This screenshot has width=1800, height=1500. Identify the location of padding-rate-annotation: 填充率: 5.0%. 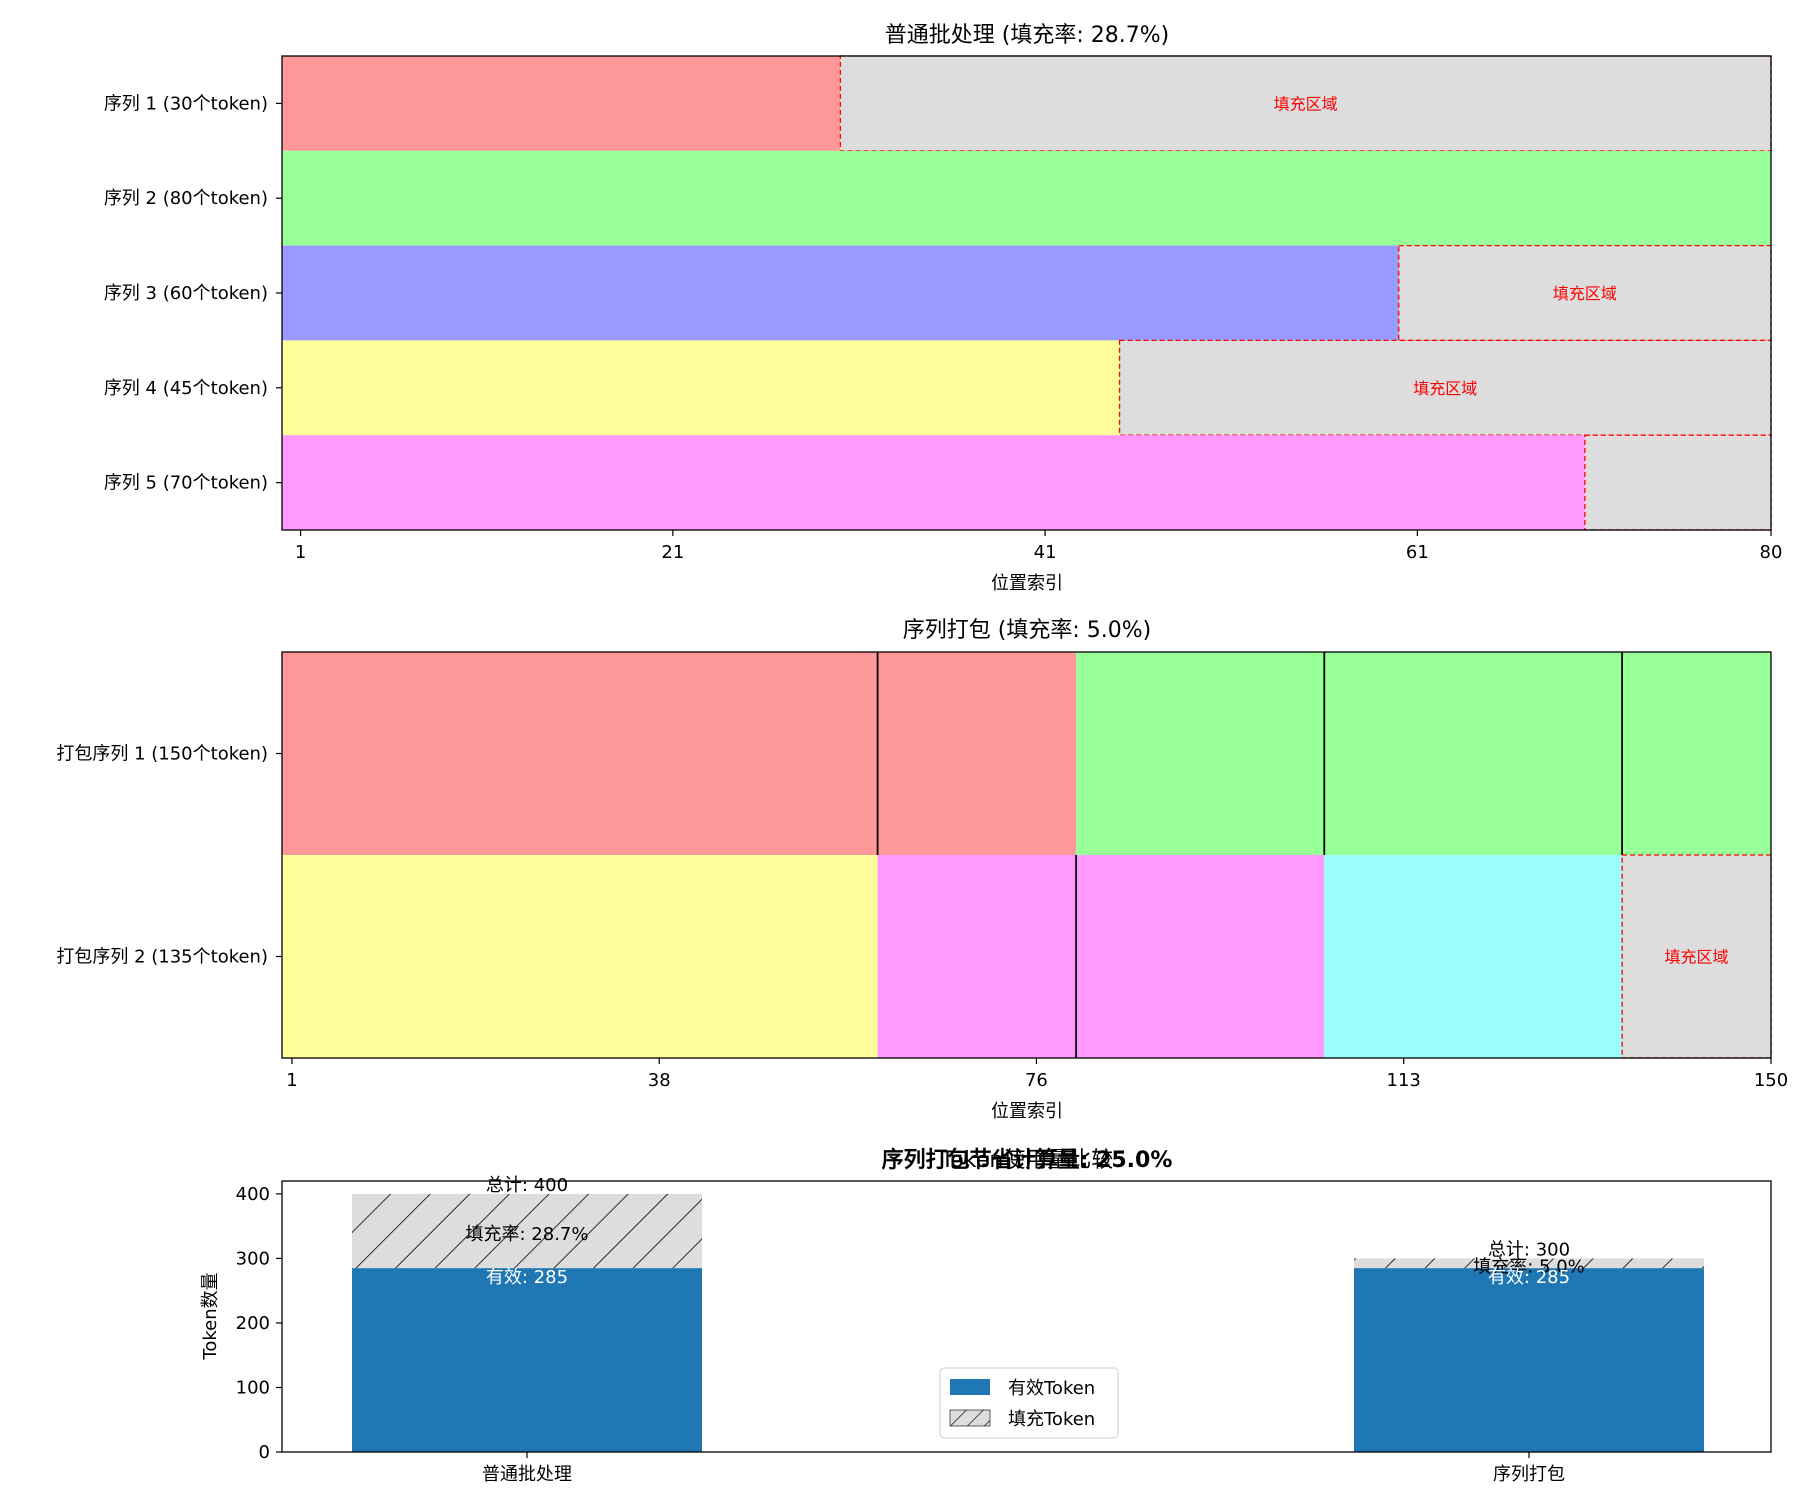
(1529, 1266).